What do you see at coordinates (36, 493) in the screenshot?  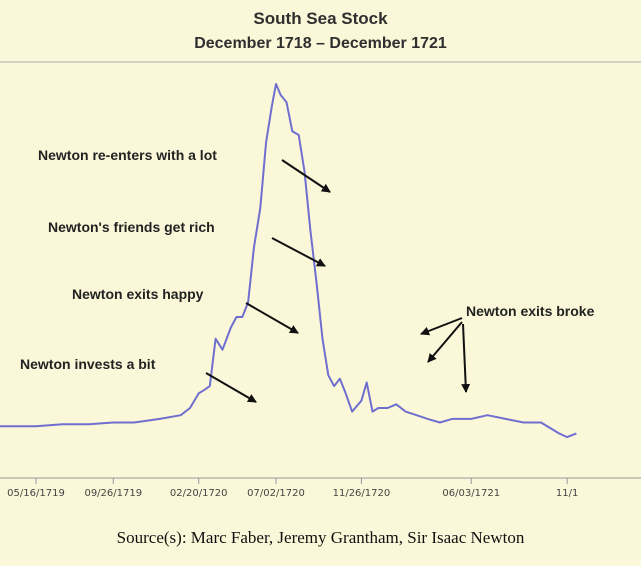 I see `x-tick-label: 05/16/1719` at bounding box center [36, 493].